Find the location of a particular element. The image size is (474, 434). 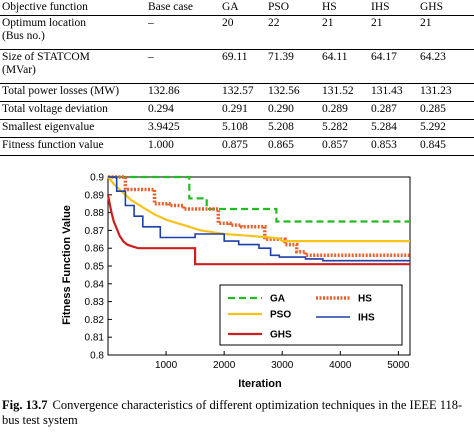

table-cell: 69.11 is located at coordinates (243, 66).